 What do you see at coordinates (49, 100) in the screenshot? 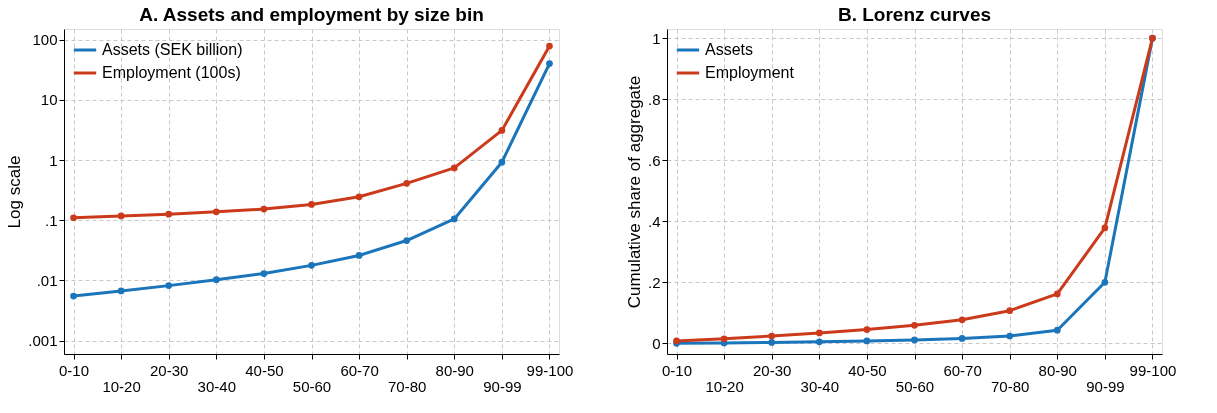
I see `y-tick-label: 10` at bounding box center [49, 100].